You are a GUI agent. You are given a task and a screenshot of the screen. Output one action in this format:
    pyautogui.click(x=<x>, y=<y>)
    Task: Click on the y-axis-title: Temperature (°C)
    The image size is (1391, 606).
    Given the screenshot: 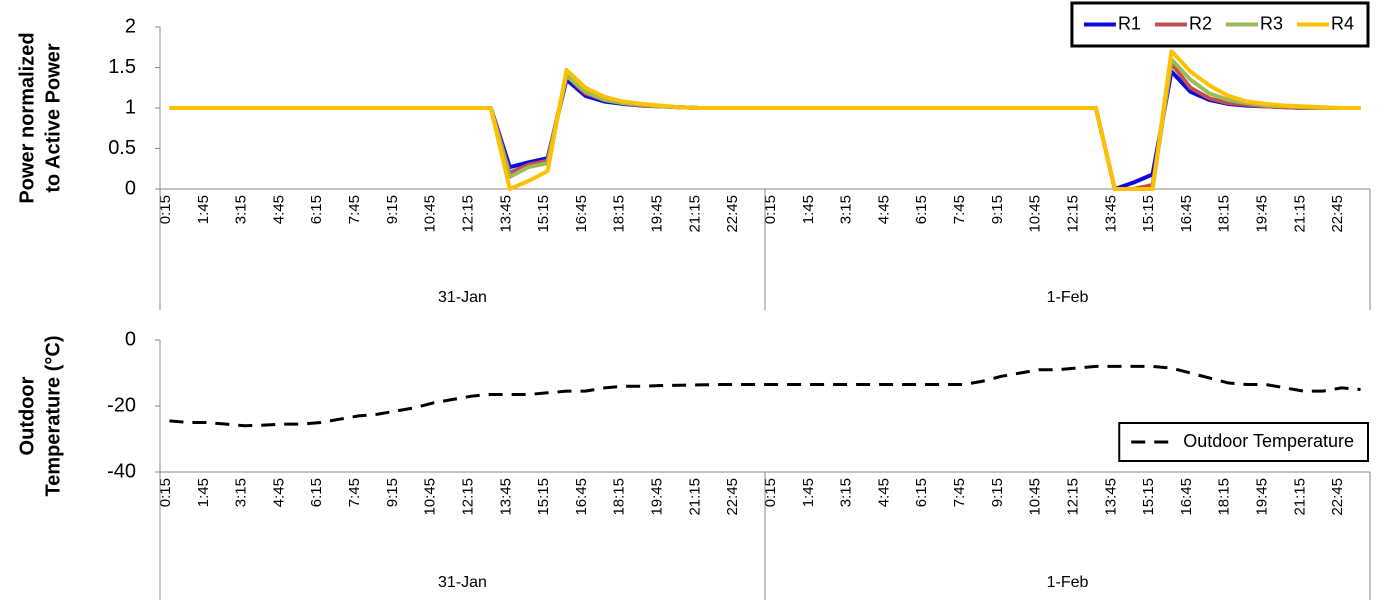 What is the action you would take?
    pyautogui.click(x=53, y=416)
    